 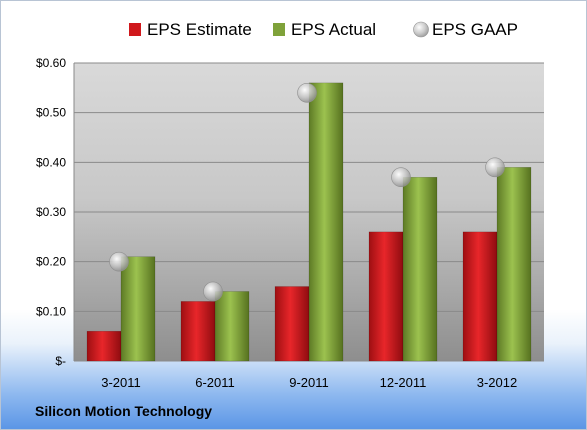 I want to click on legend: EPS Estimate EPS Actual EPS GAAP, so click(x=323, y=29).